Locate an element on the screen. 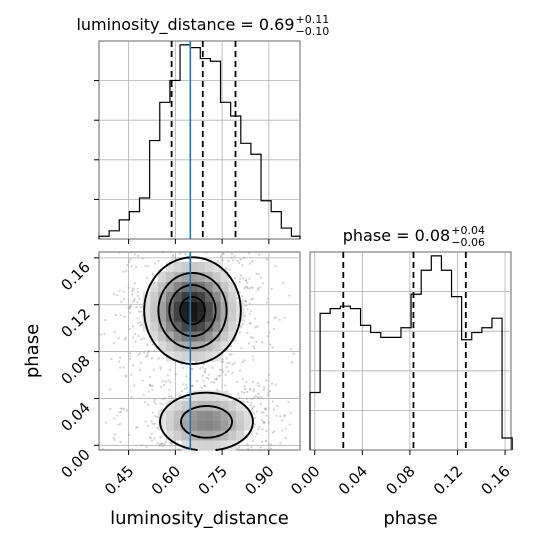 Image resolution: width=550 pixels, height=550 pixels. joint-contours is located at coordinates (198, 353).